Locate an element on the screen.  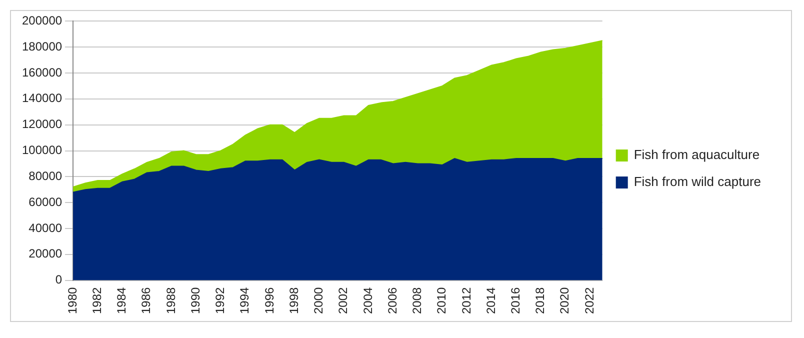
x-tick-label: 2016 is located at coordinates (515, 300).